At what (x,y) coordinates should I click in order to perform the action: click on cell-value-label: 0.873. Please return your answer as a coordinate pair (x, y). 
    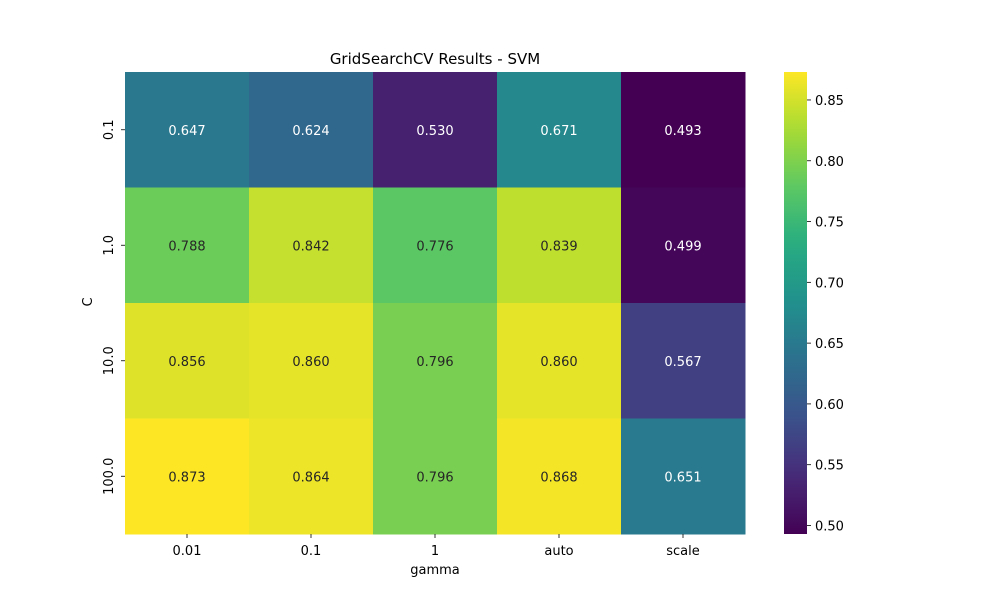
    Looking at the image, I should click on (186, 477).